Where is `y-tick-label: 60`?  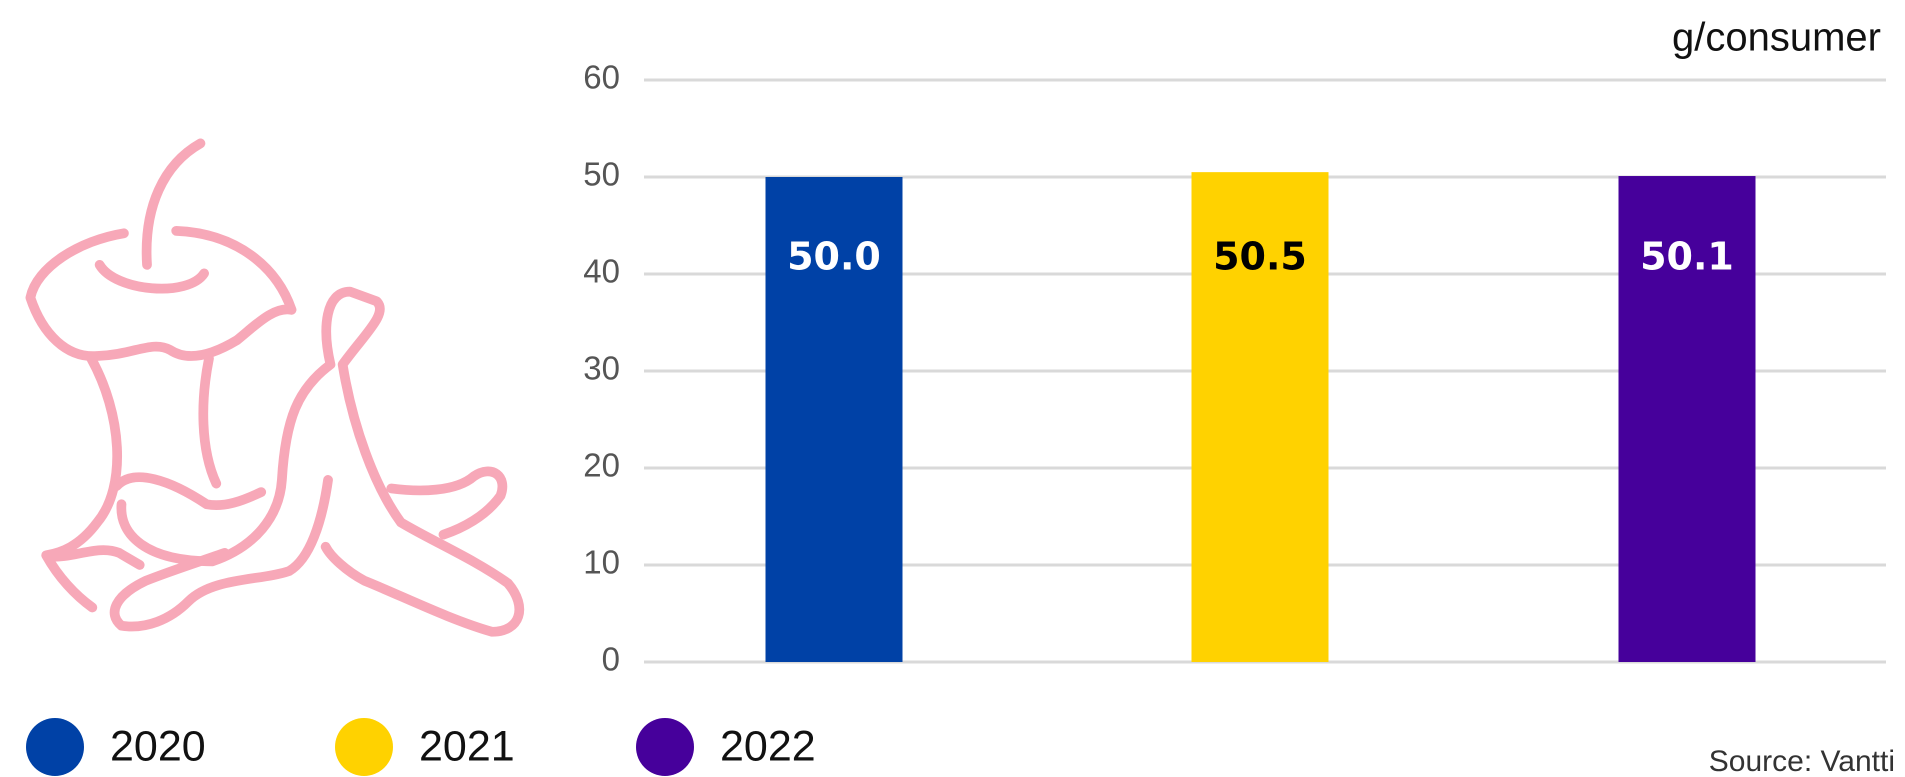
y-tick-label: 60 is located at coordinates (601, 77).